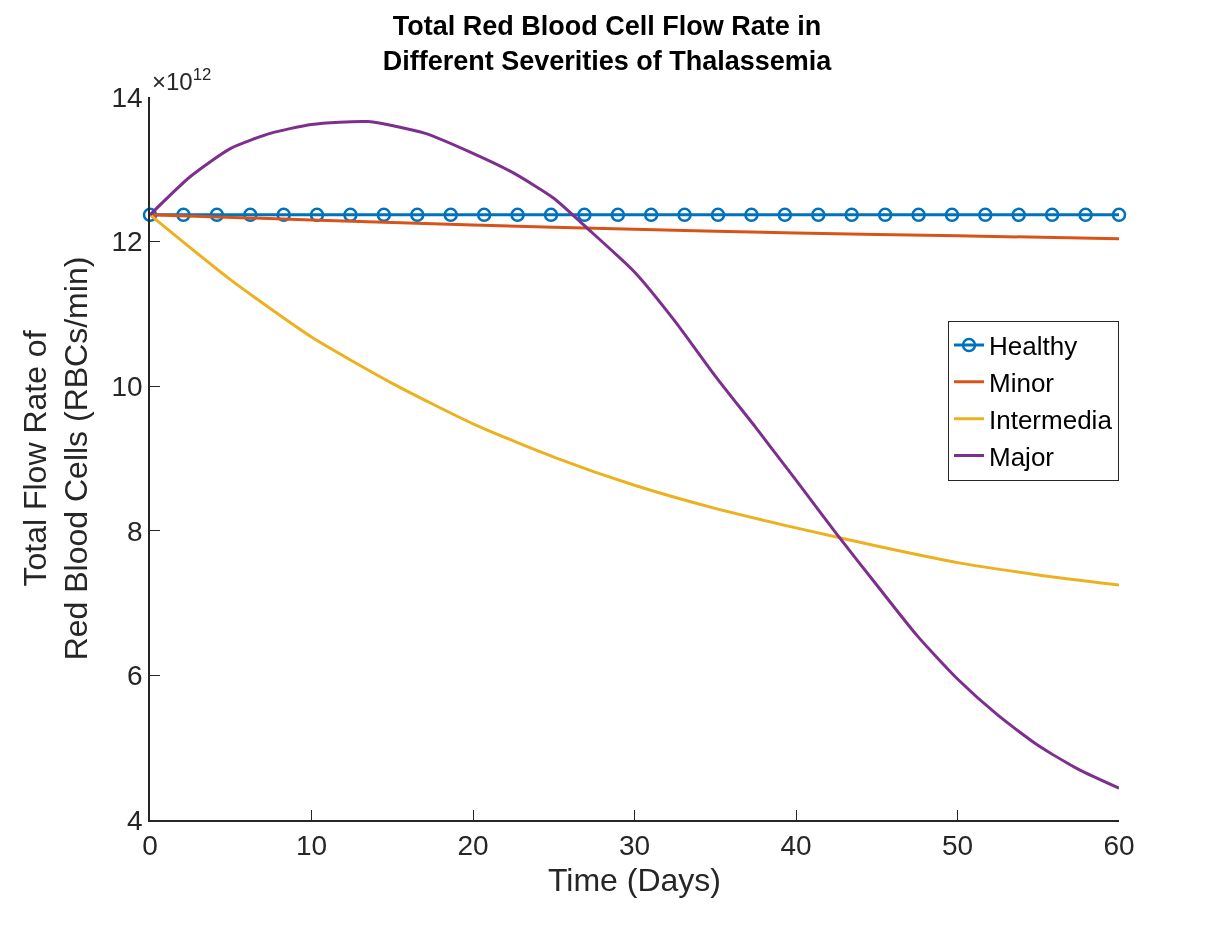  What do you see at coordinates (127, 242) in the screenshot?
I see `y-tick-label: 12` at bounding box center [127, 242].